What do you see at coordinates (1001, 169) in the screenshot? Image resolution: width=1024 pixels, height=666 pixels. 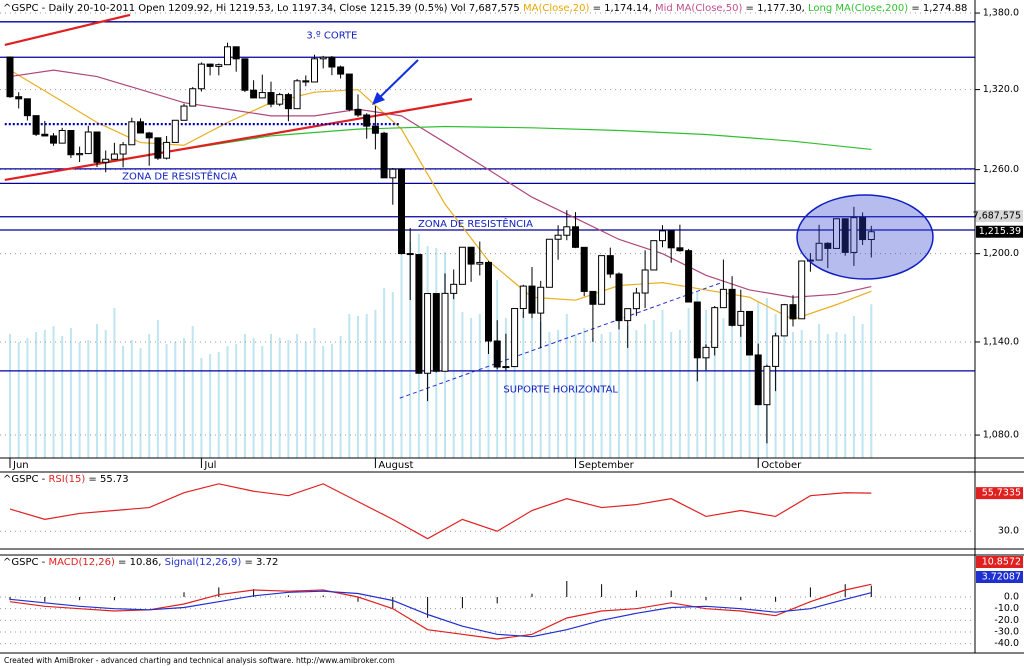 I see `y-tick-label: 1,260.0` at bounding box center [1001, 169].